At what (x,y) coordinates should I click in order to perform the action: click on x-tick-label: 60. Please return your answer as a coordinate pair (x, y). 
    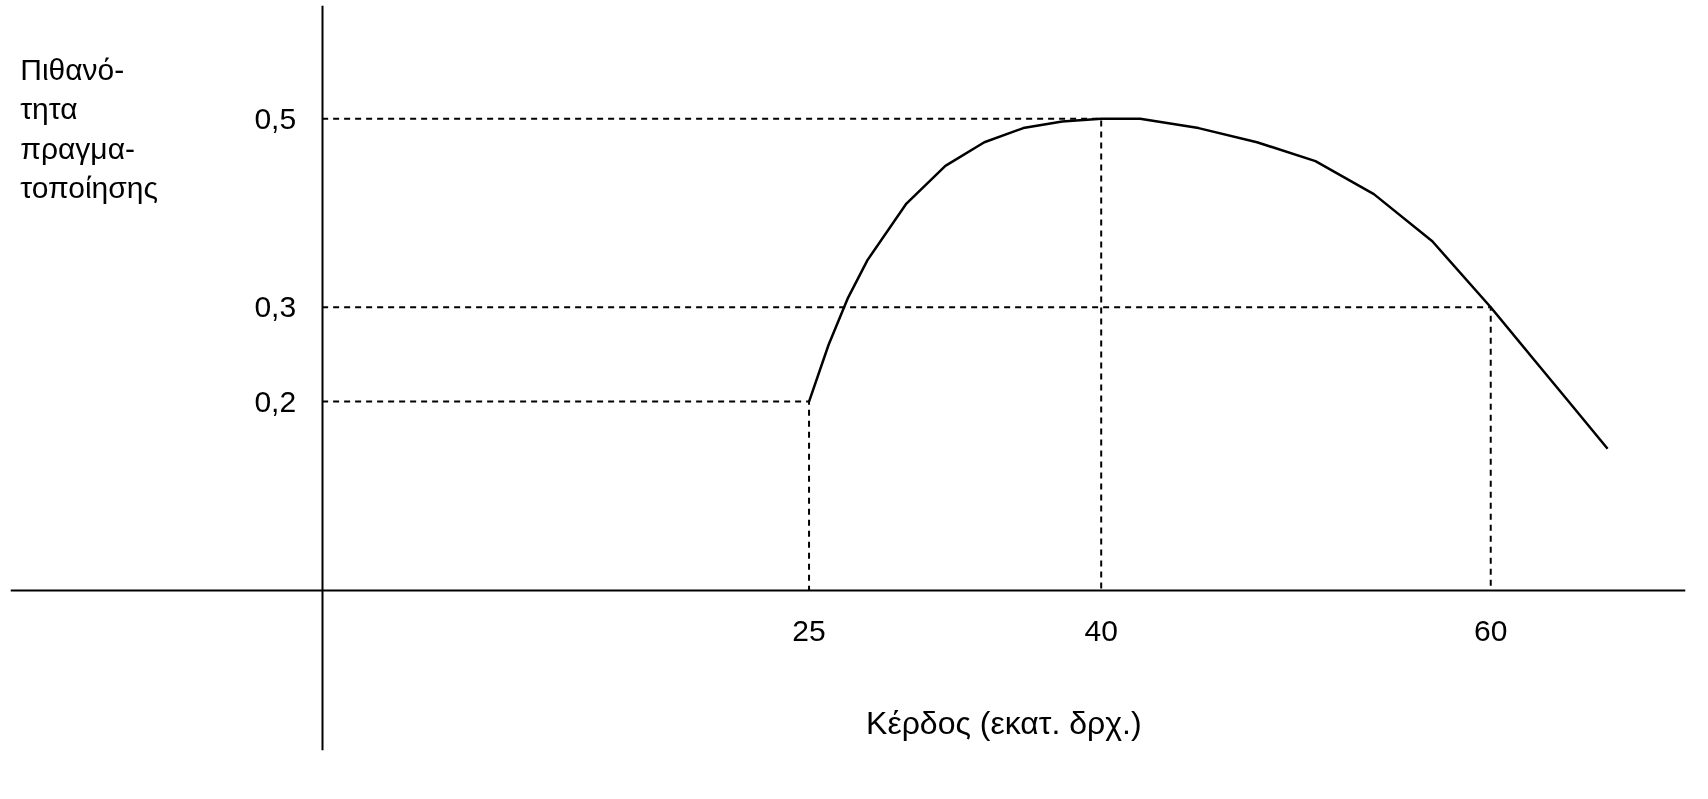
    Looking at the image, I should click on (1491, 631).